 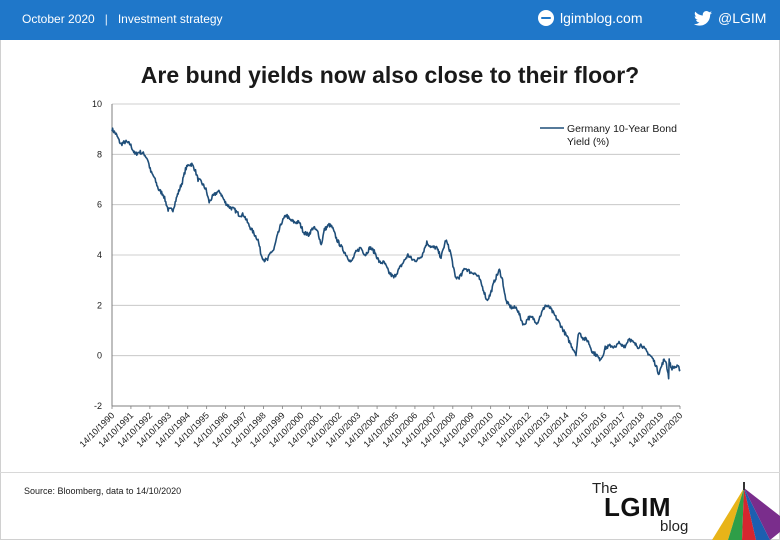 I want to click on twitter-label: @LGIM, so click(x=742, y=18).